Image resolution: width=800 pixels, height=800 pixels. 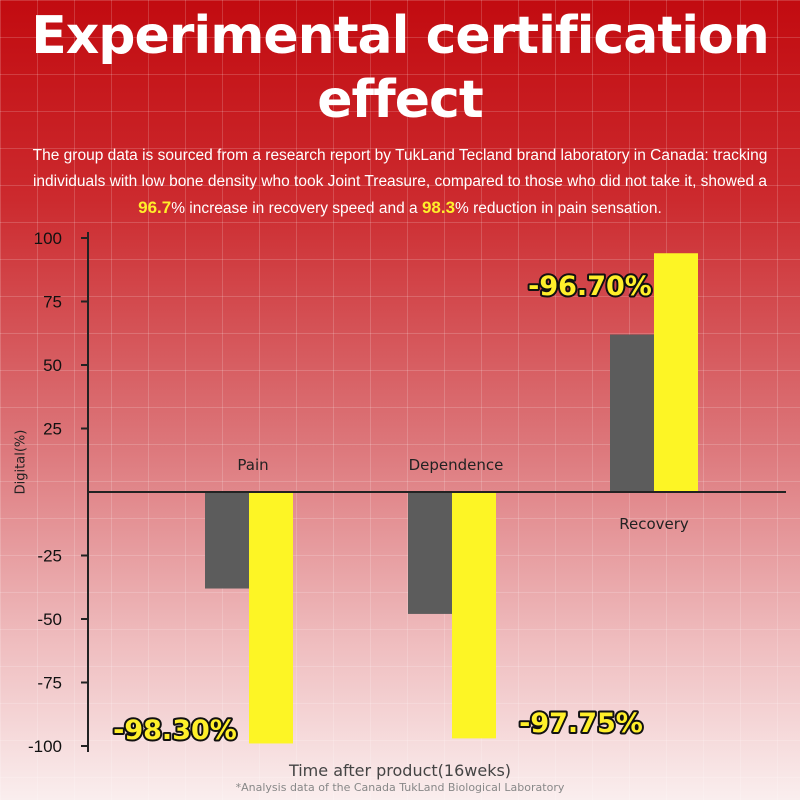 I want to click on x-axis-title: Time after product(16weks), so click(x=400, y=770).